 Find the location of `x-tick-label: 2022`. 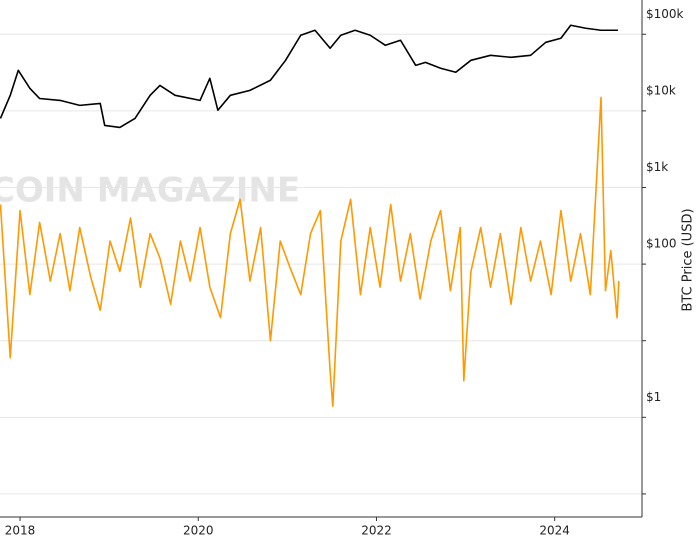

x-tick-label: 2022 is located at coordinates (376, 531).